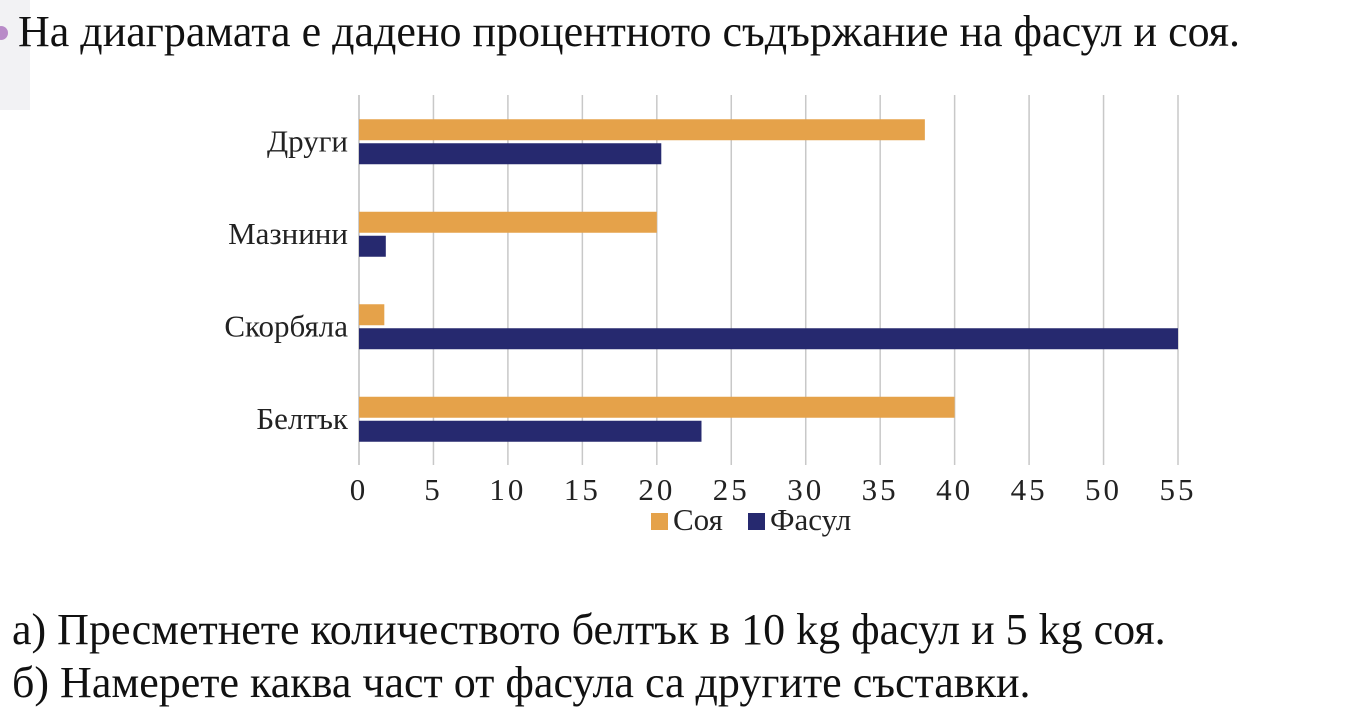 The width and height of the screenshot is (1371, 726). I want to click on category-label: Мазнини, so click(288, 233).